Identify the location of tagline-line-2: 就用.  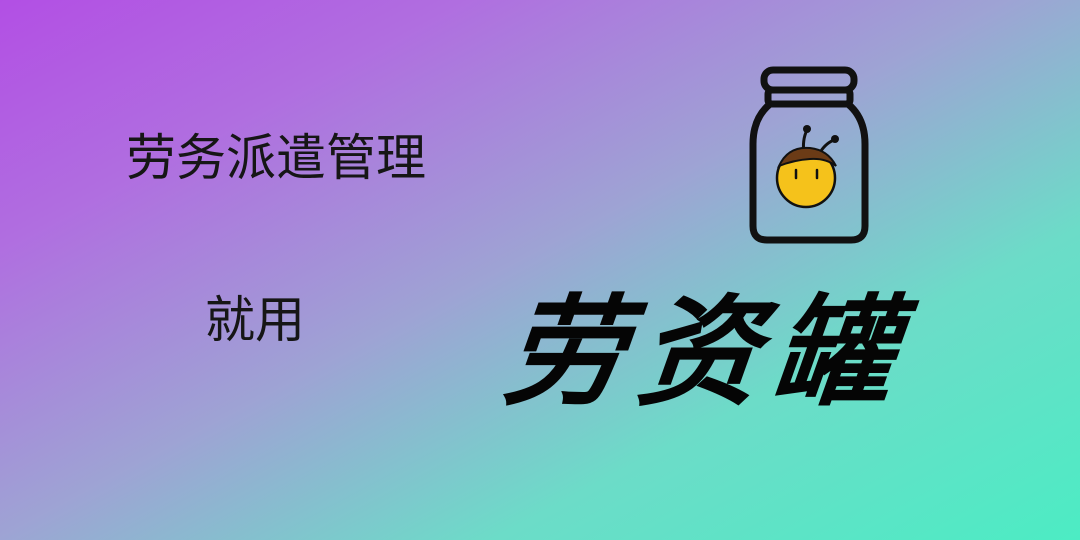
(255, 320).